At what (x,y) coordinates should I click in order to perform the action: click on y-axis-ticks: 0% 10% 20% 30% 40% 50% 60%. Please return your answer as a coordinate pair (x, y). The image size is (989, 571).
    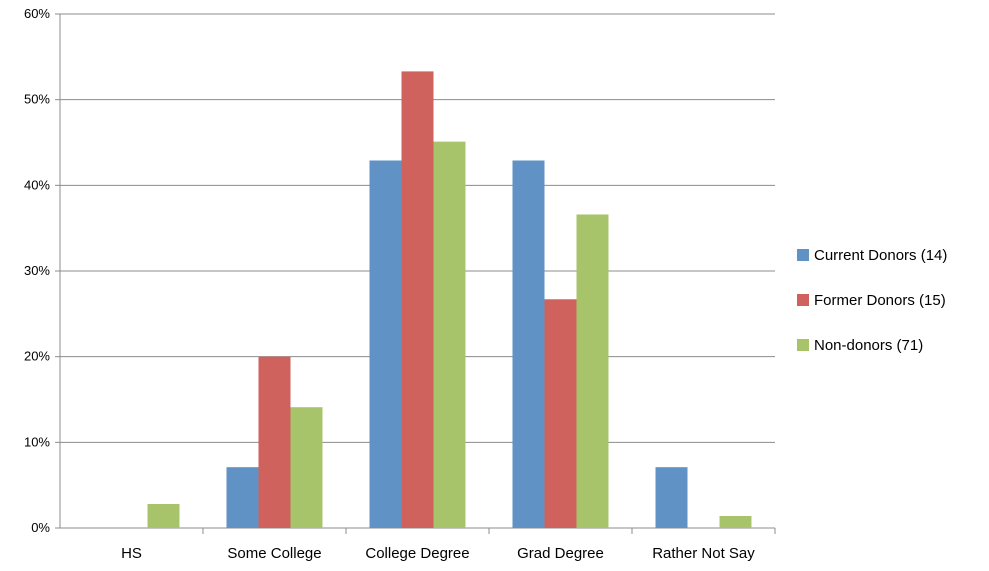
    Looking at the image, I should click on (42, 270).